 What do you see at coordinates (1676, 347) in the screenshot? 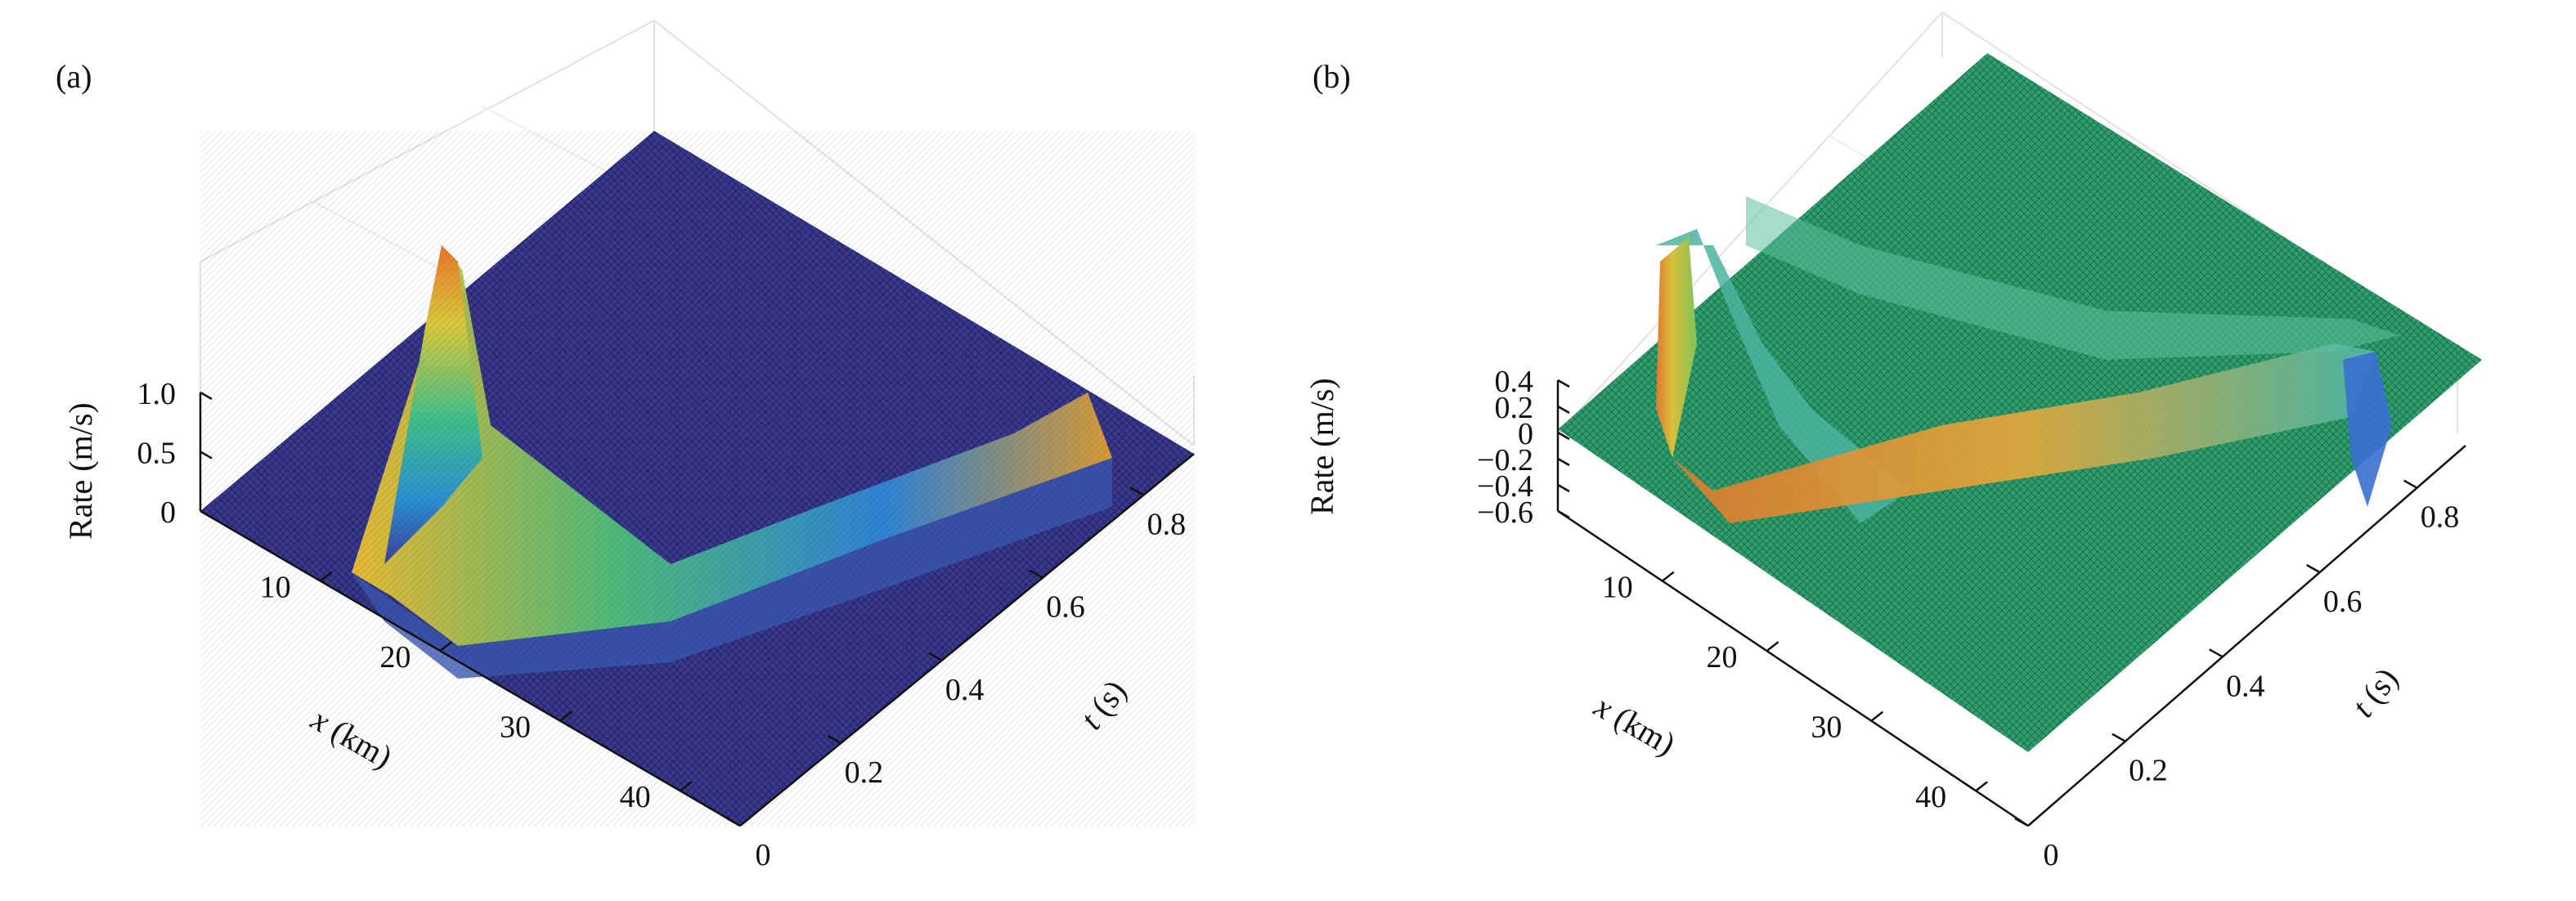
I see `rupture-peak` at bounding box center [1676, 347].